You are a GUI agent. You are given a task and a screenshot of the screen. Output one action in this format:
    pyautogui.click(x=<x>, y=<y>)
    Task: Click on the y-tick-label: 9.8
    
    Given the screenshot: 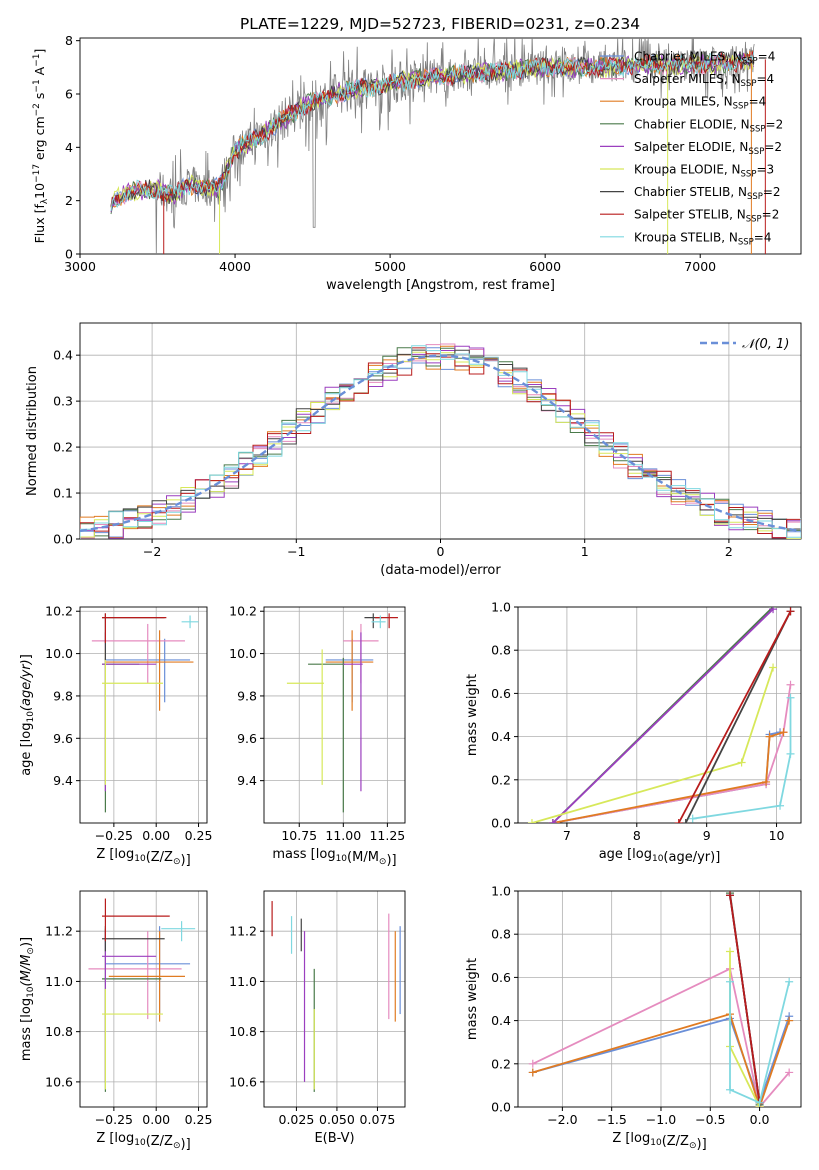 What is the action you would take?
    pyautogui.click(x=63, y=695)
    